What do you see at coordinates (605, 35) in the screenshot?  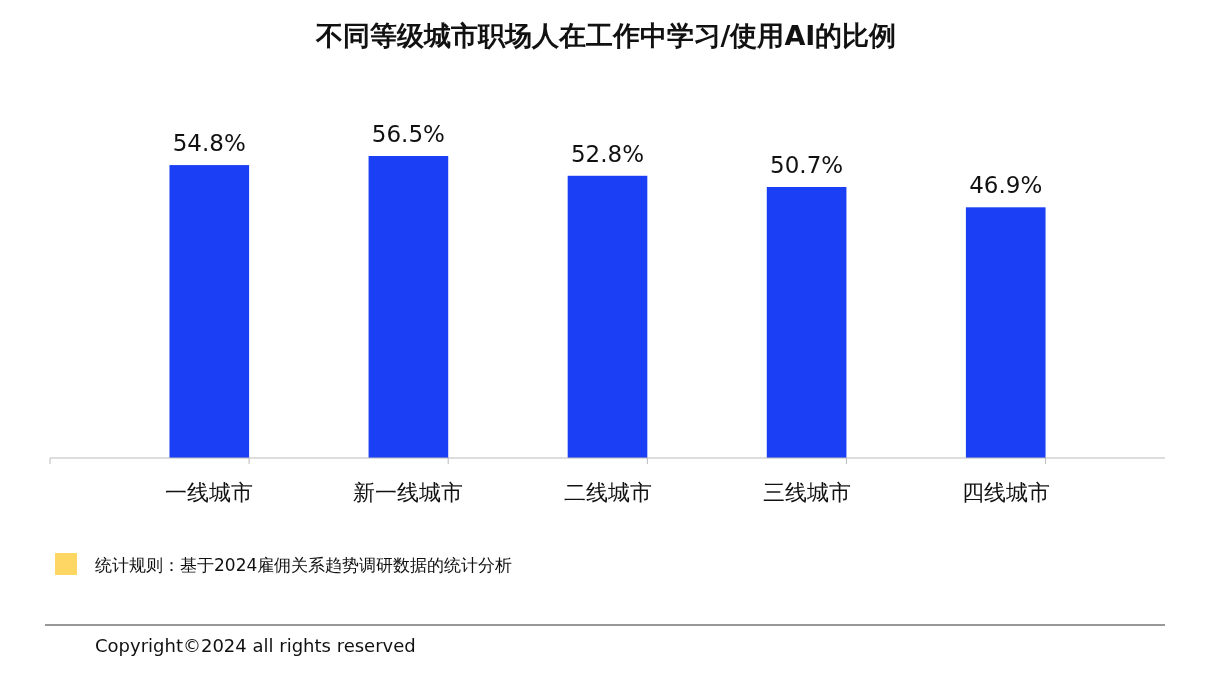 I see `chart-title: 不同等级城市职场人在工作中学习/使用AI的比例` at bounding box center [605, 35].